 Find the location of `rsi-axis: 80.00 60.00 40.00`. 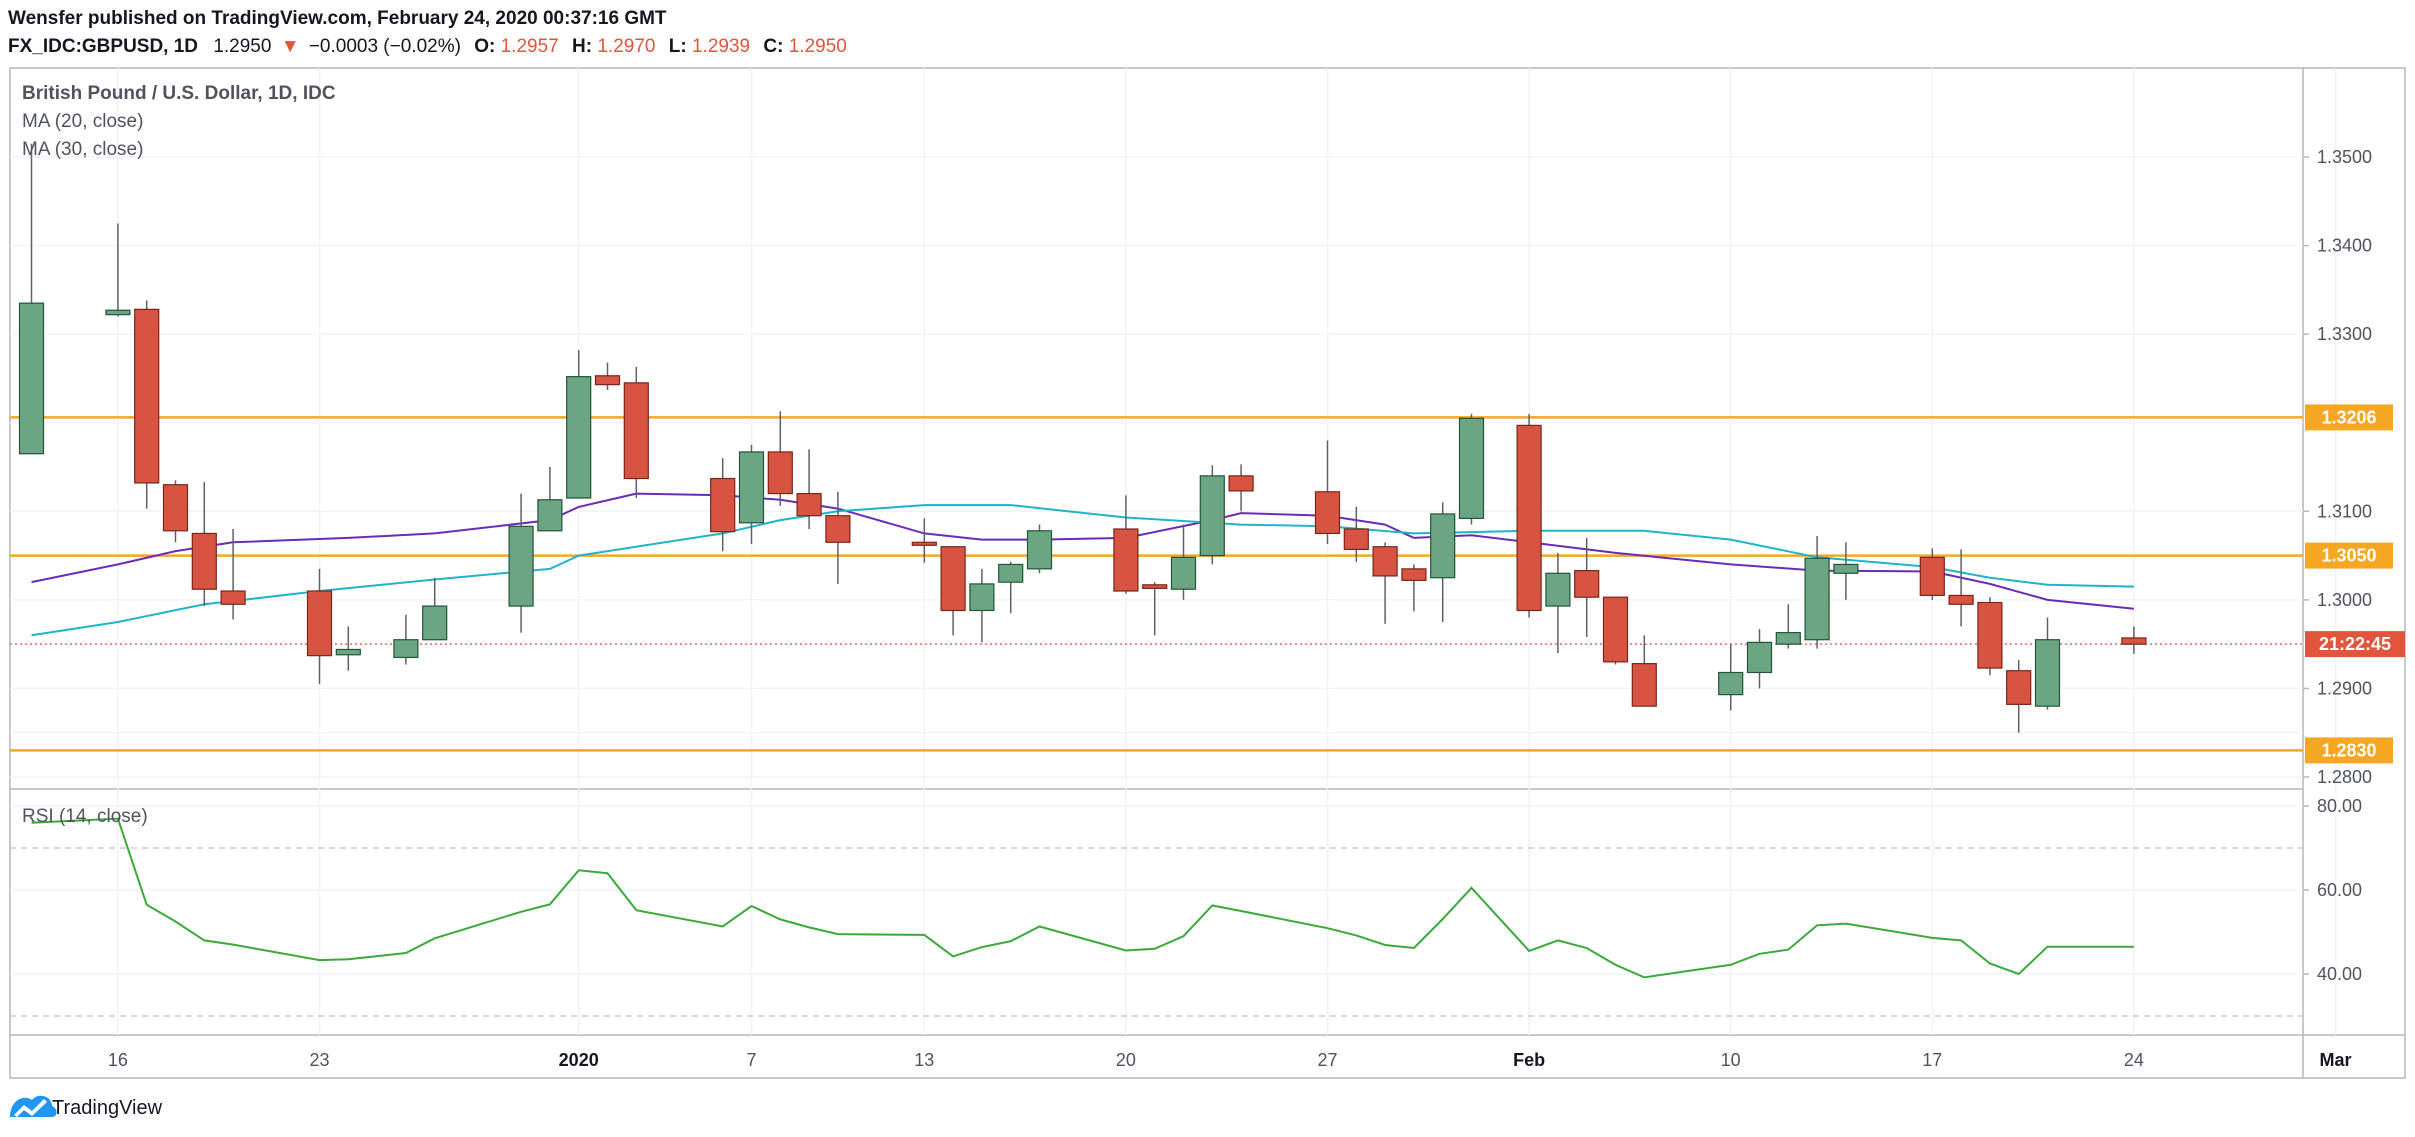

rsi-axis: 80.00 60.00 40.00 is located at coordinates (2332, 890).